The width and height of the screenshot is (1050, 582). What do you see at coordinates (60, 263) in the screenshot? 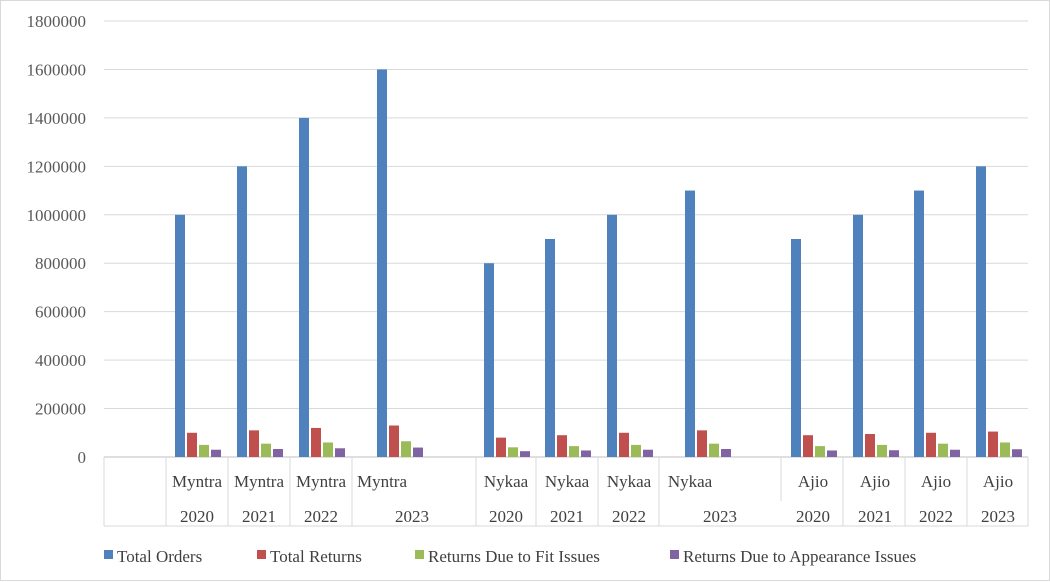
I see `y-tick-label: 800000` at bounding box center [60, 263].